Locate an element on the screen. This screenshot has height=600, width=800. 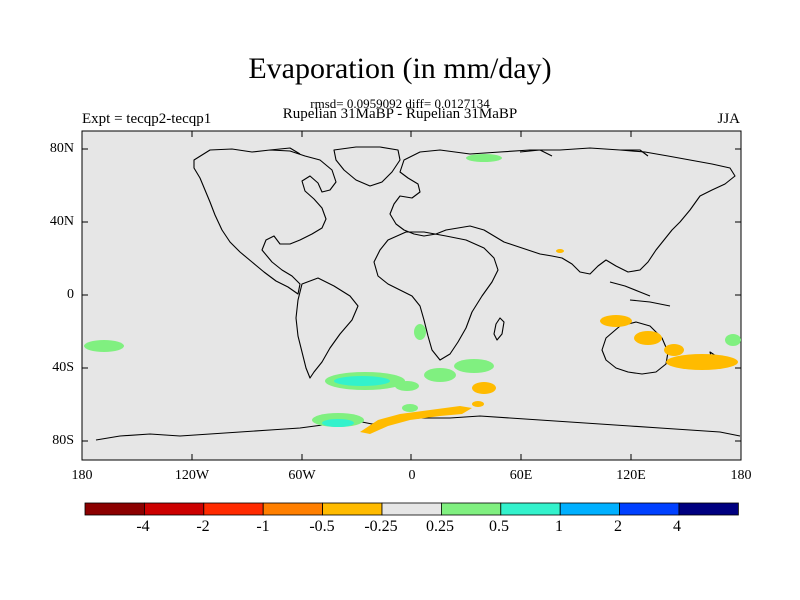
coastline-africa is located at coordinates (436, 296).